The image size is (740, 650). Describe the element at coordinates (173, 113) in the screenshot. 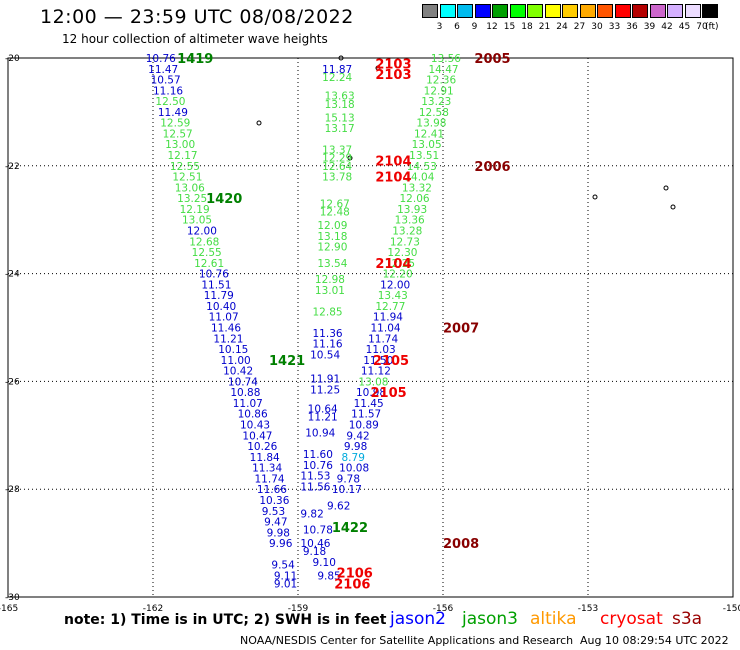

I see `wave-height-value: 11.49` at that location.